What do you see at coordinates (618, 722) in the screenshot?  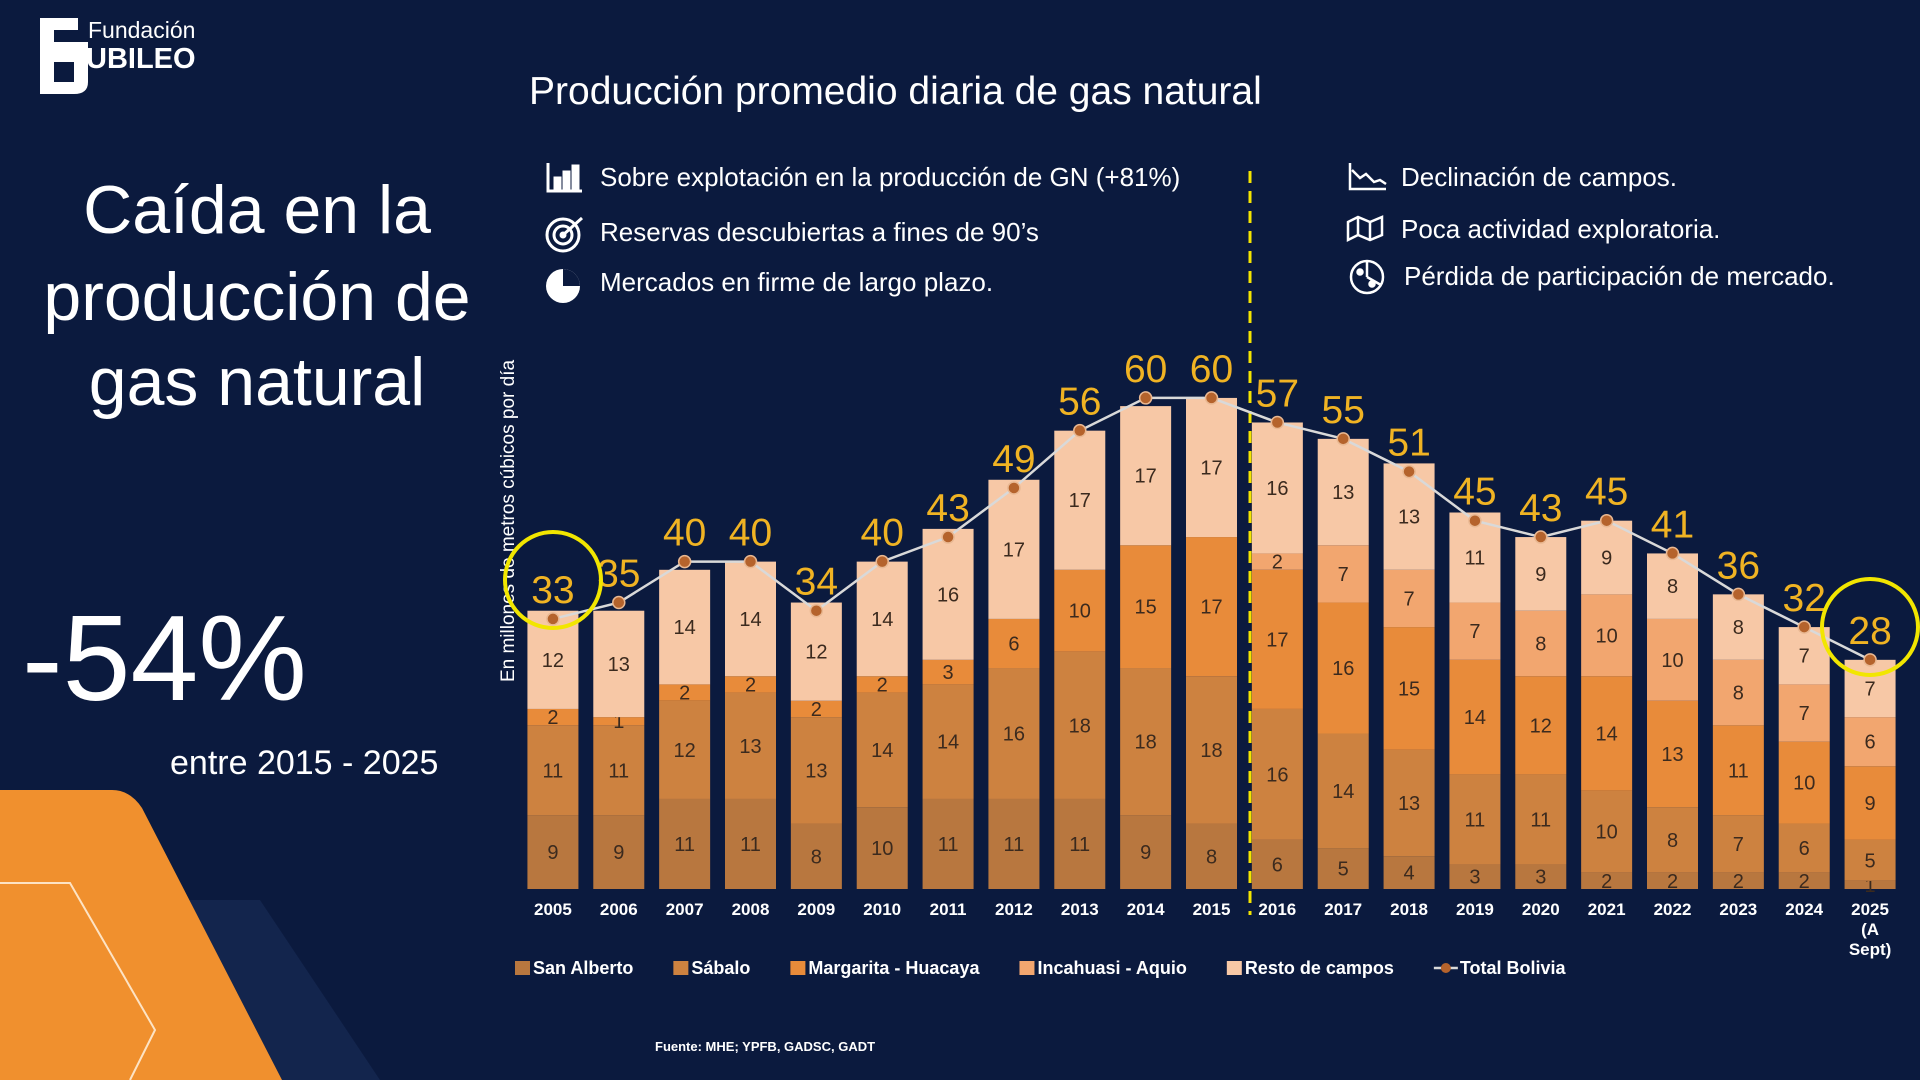 I see `segment-label: 1` at bounding box center [618, 722].